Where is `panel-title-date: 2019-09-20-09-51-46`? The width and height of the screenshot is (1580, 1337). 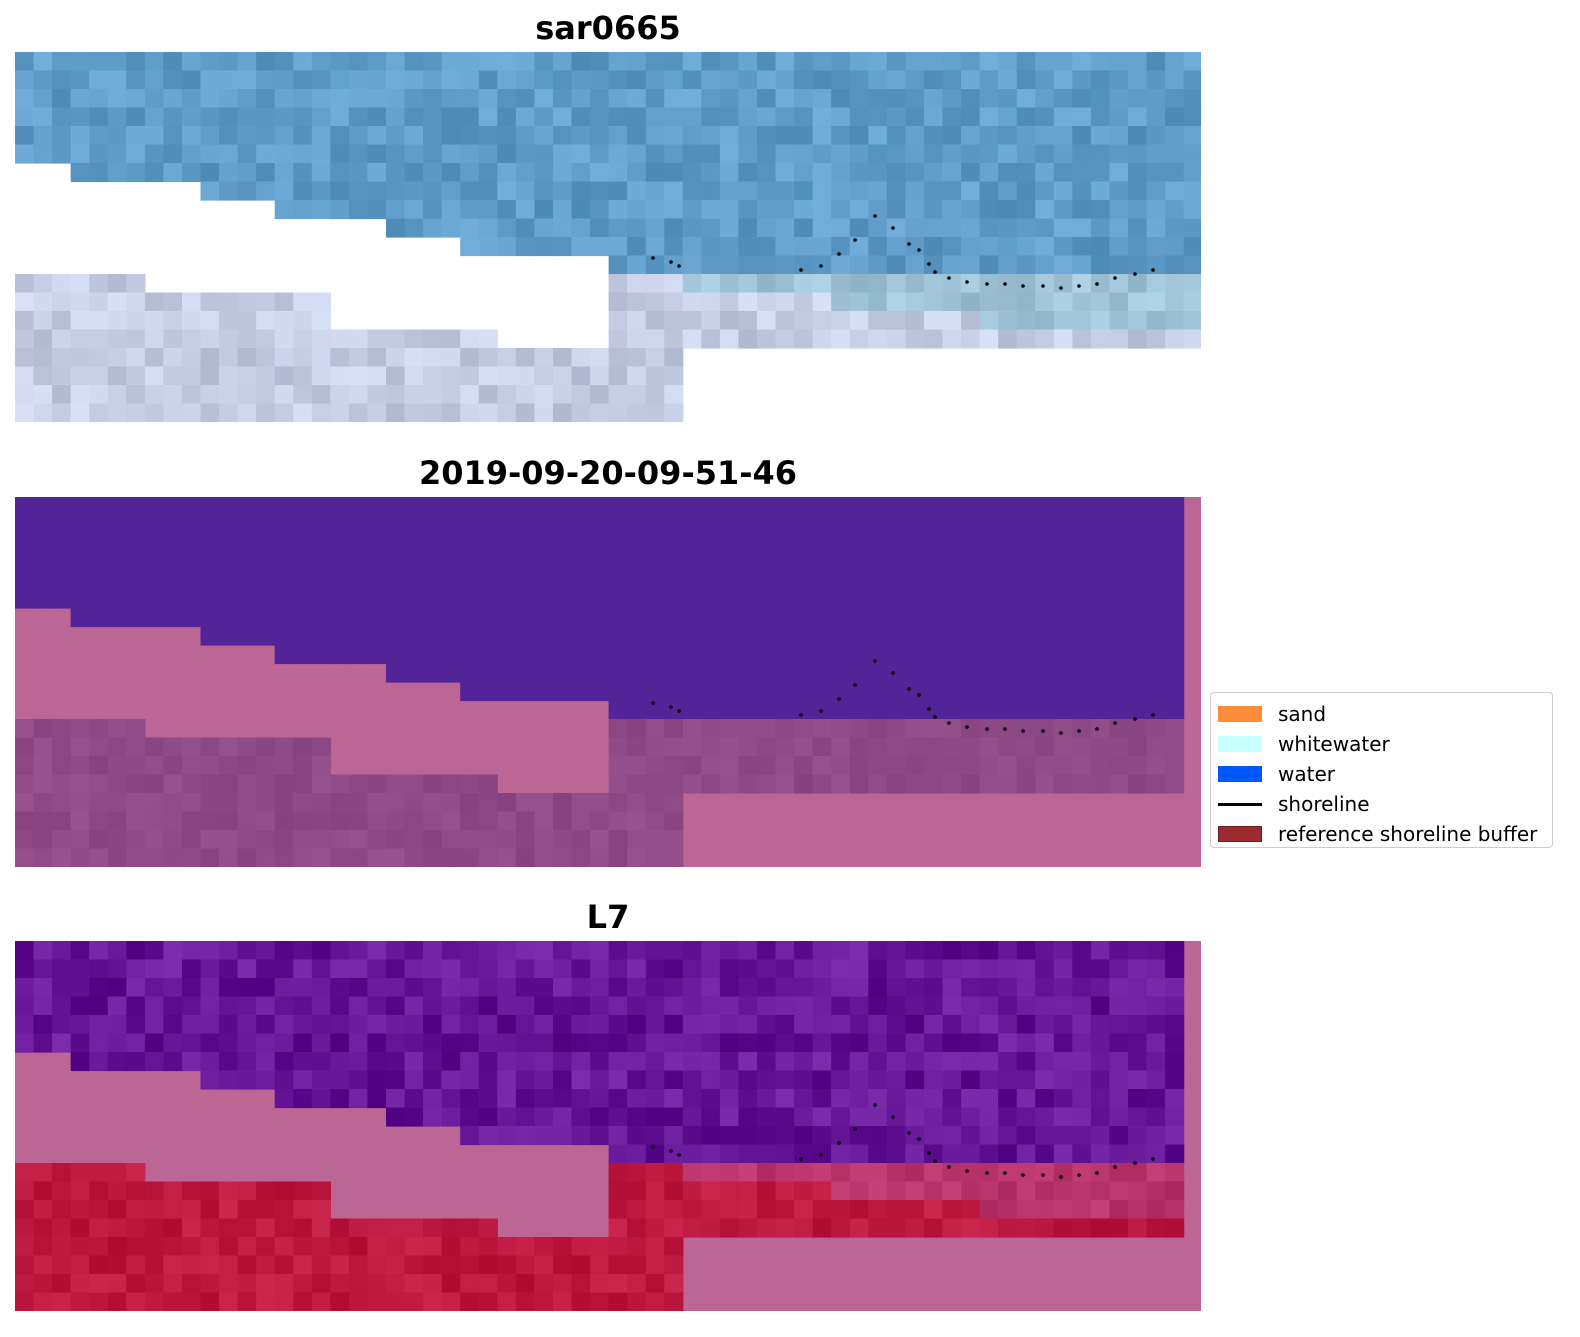 panel-title-date: 2019-09-20-09-51-46 is located at coordinates (608, 473).